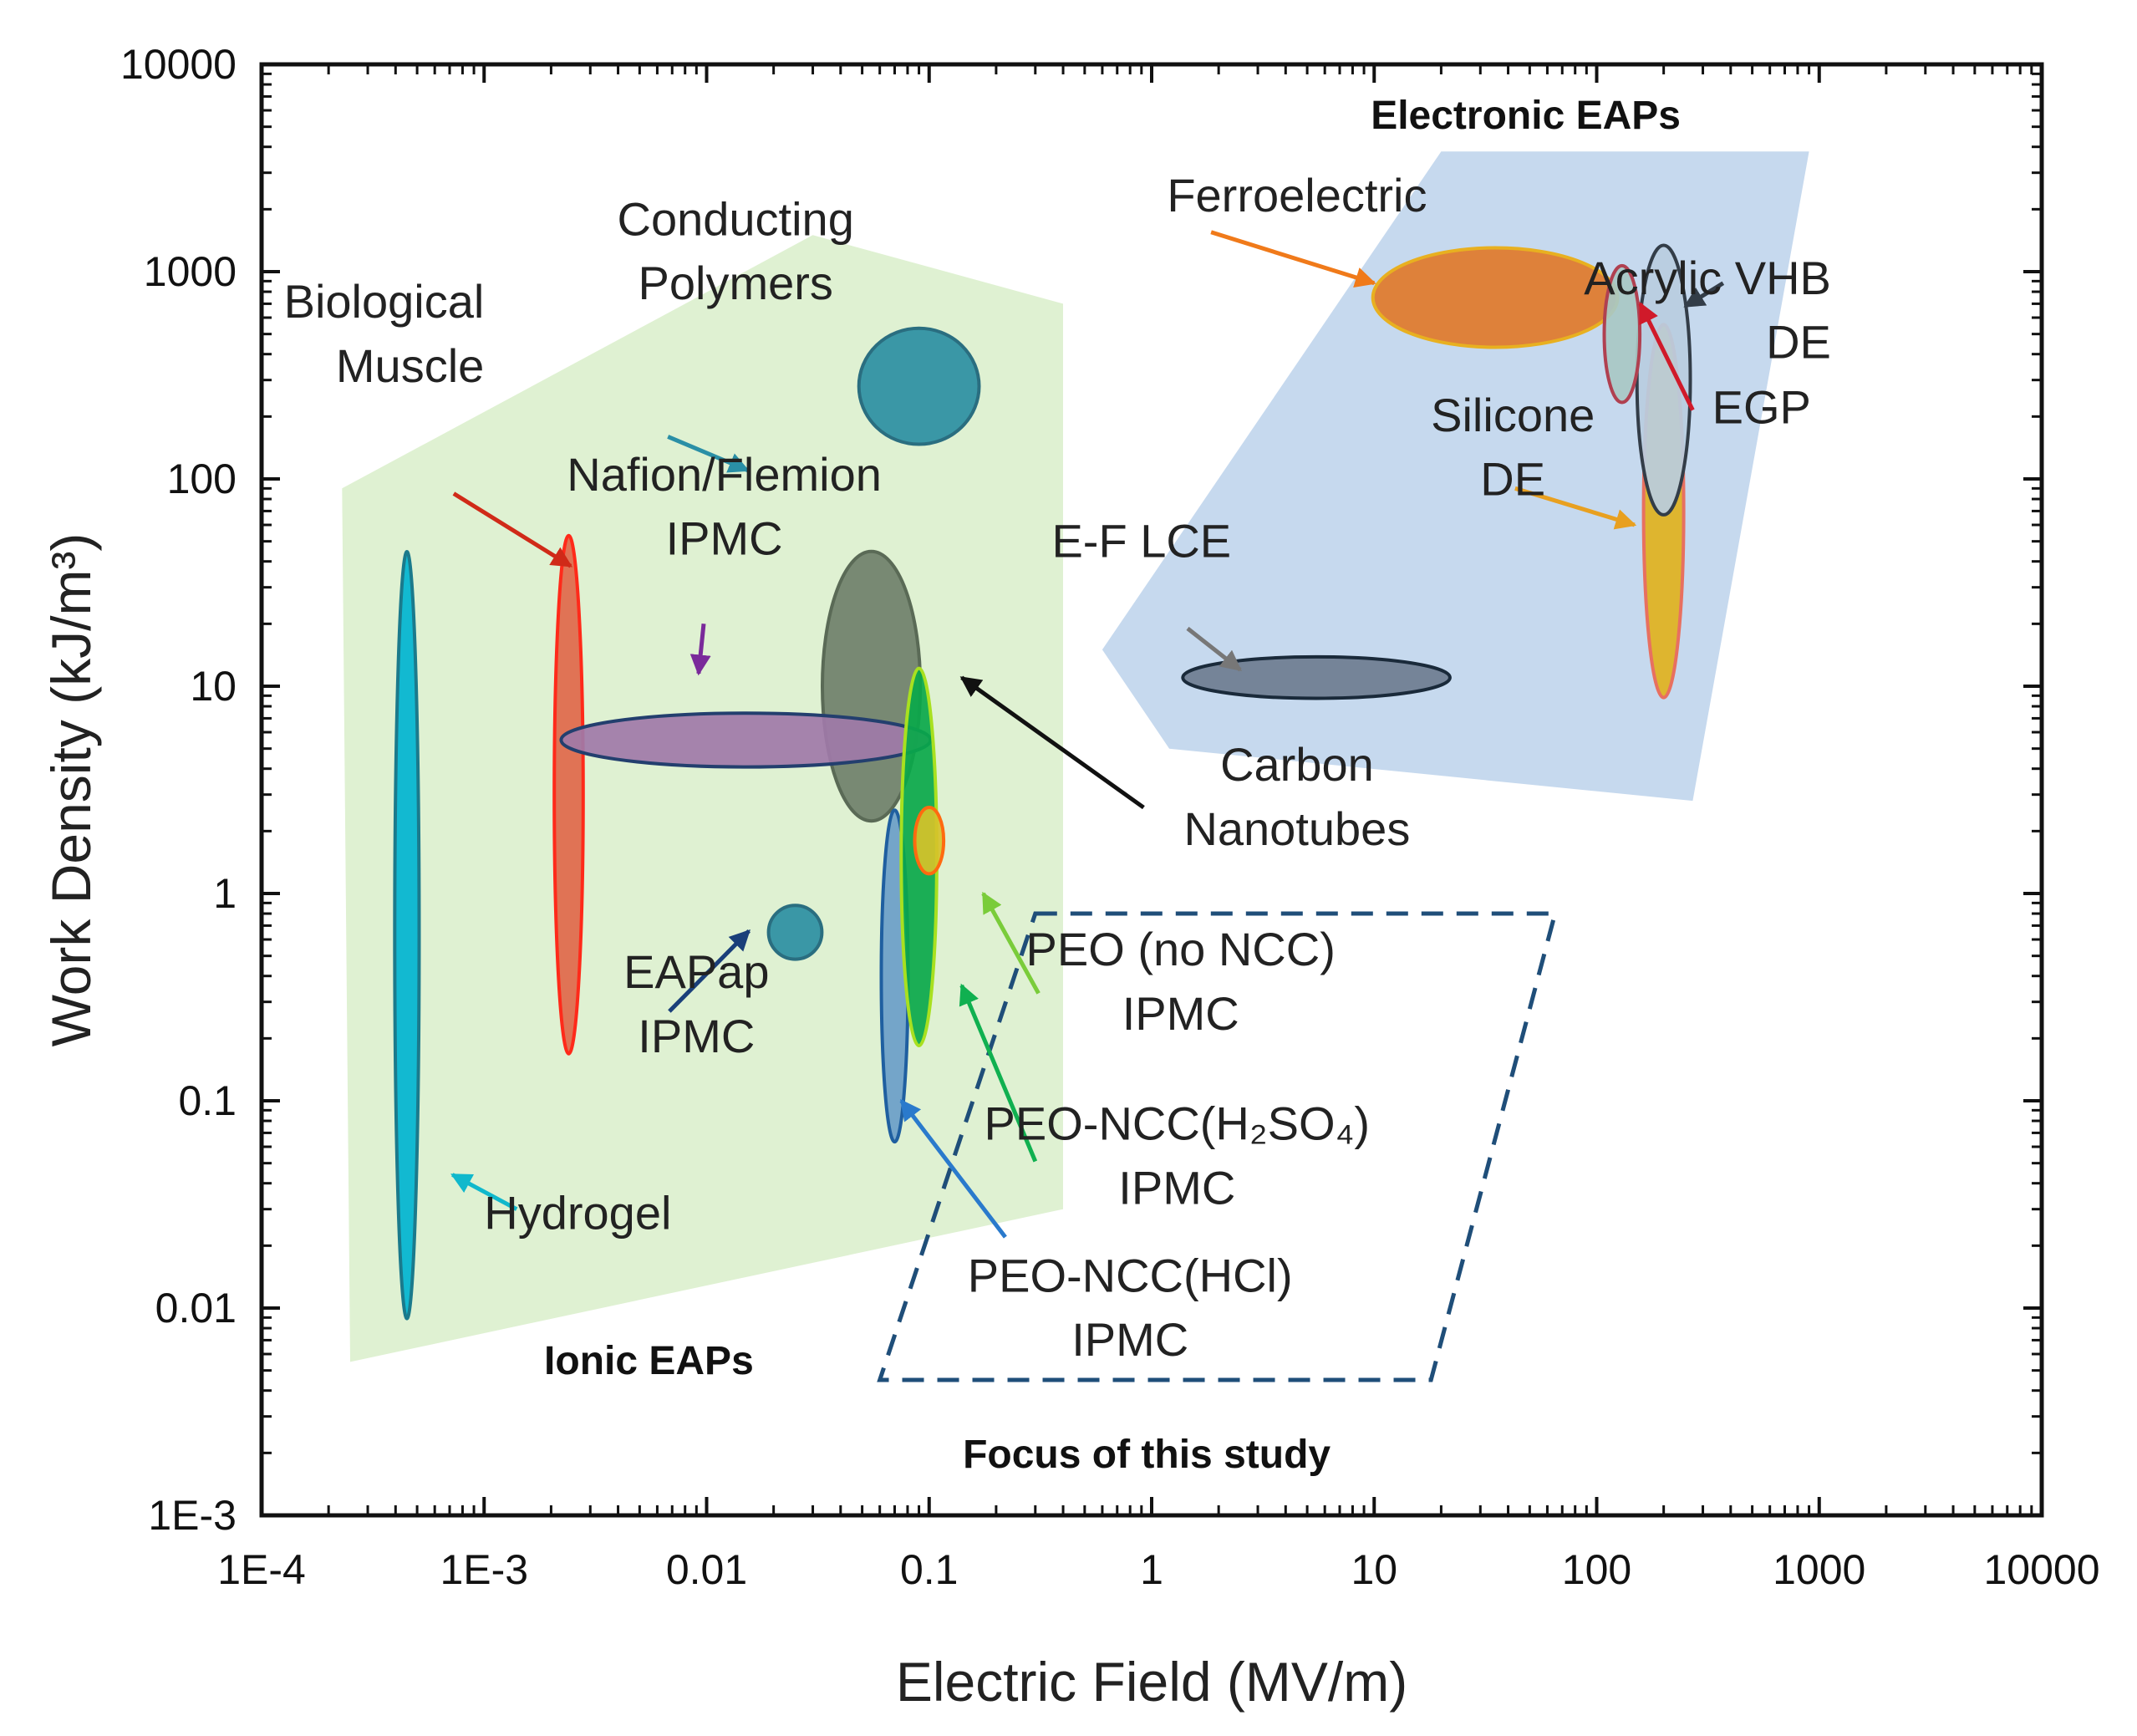 The width and height of the screenshot is (2137, 1736). Describe the element at coordinates (407, 935) in the screenshot. I see `ellipse-hydrogel` at that location.